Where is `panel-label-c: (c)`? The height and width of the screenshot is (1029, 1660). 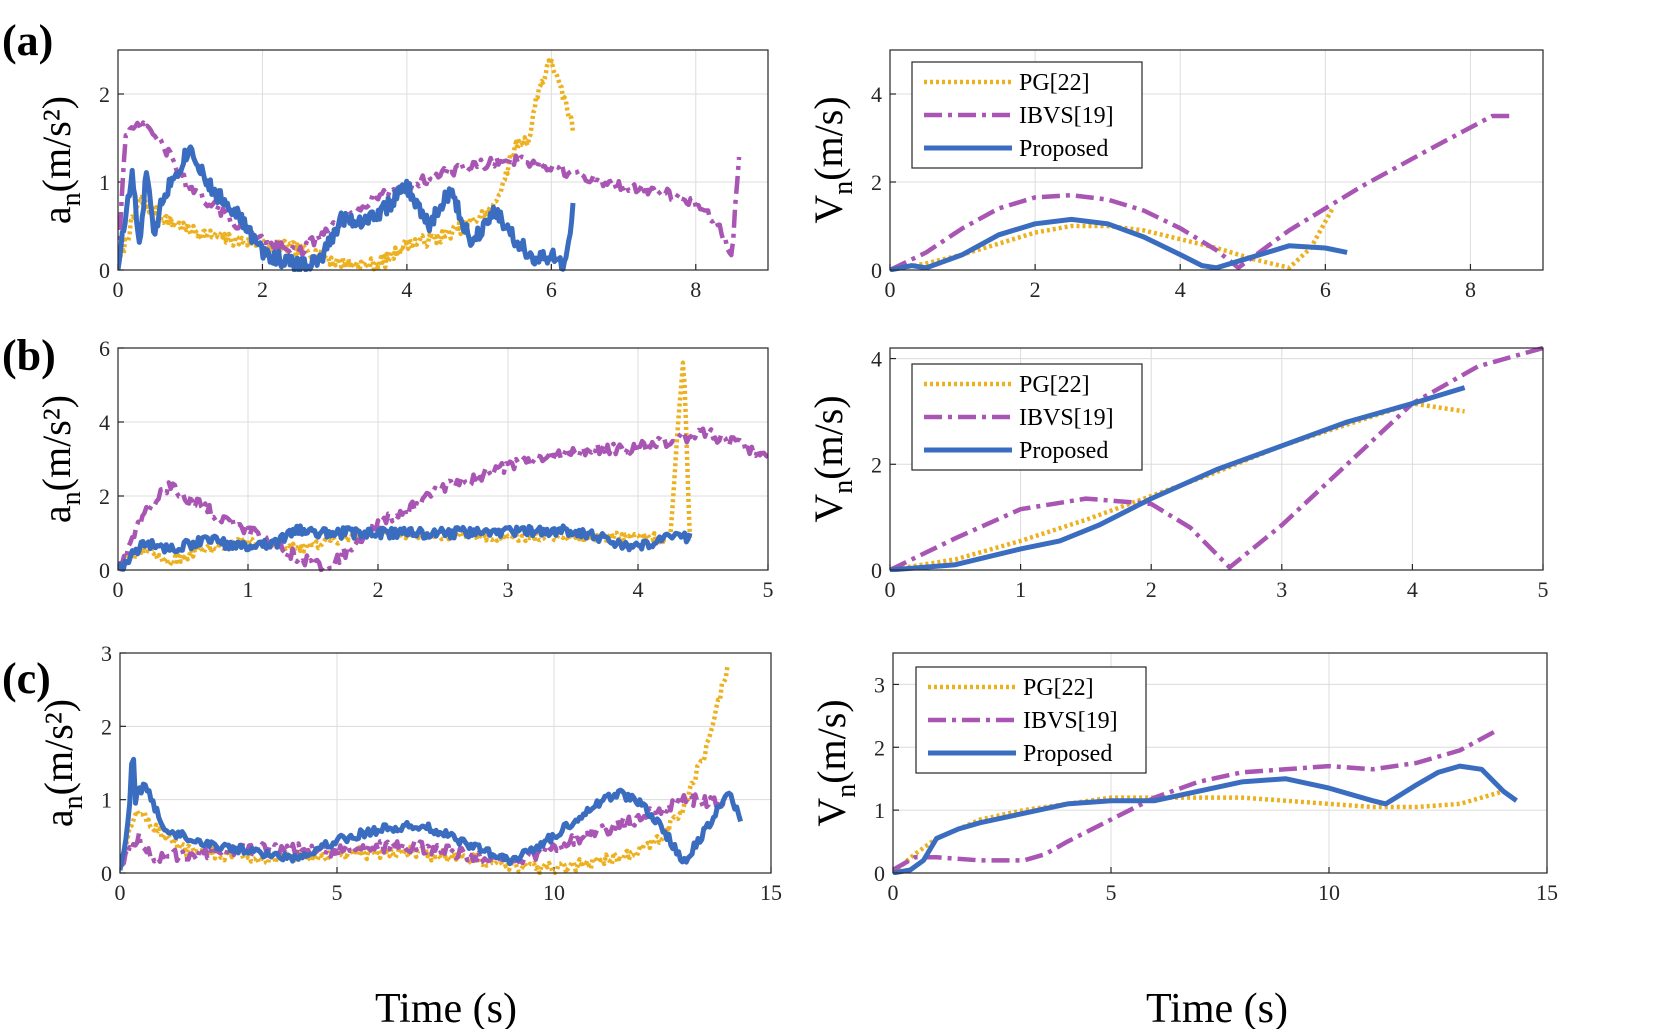
panel-label-c: (c) is located at coordinates (26, 678).